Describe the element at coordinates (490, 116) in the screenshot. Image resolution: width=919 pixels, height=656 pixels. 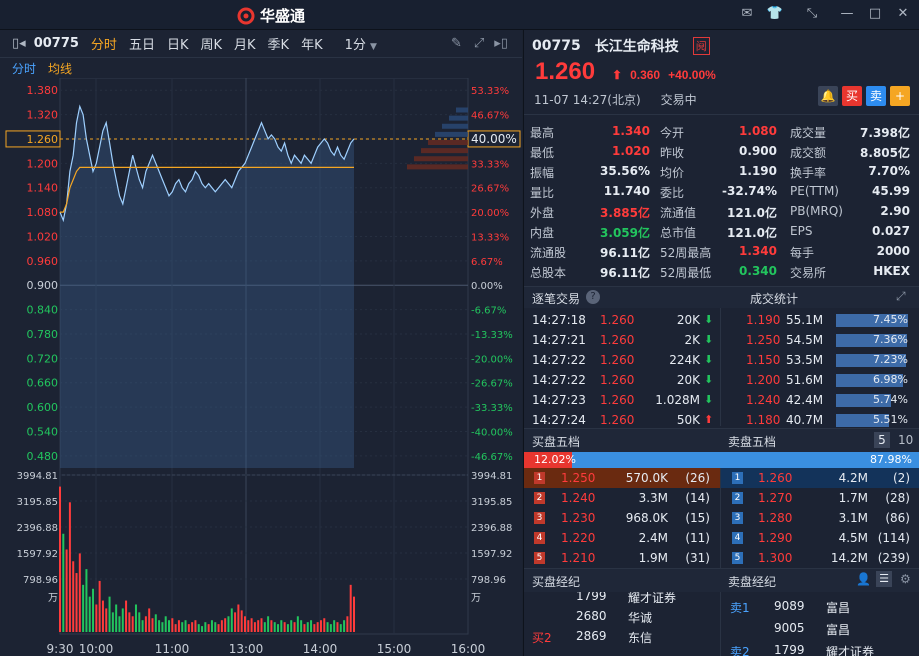
I see `pct-tick-label: 46.67%` at that location.